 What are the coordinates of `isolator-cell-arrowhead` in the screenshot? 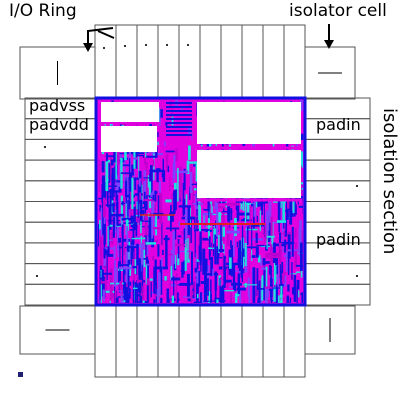 It's located at (329, 44).